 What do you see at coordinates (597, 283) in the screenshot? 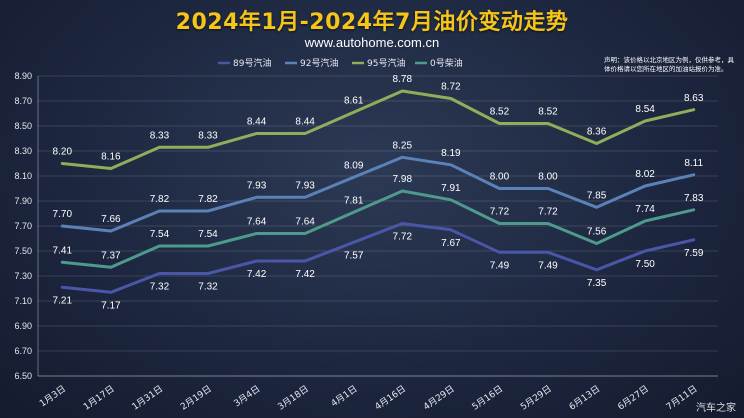
I see `data-label: 7.35` at bounding box center [597, 283].